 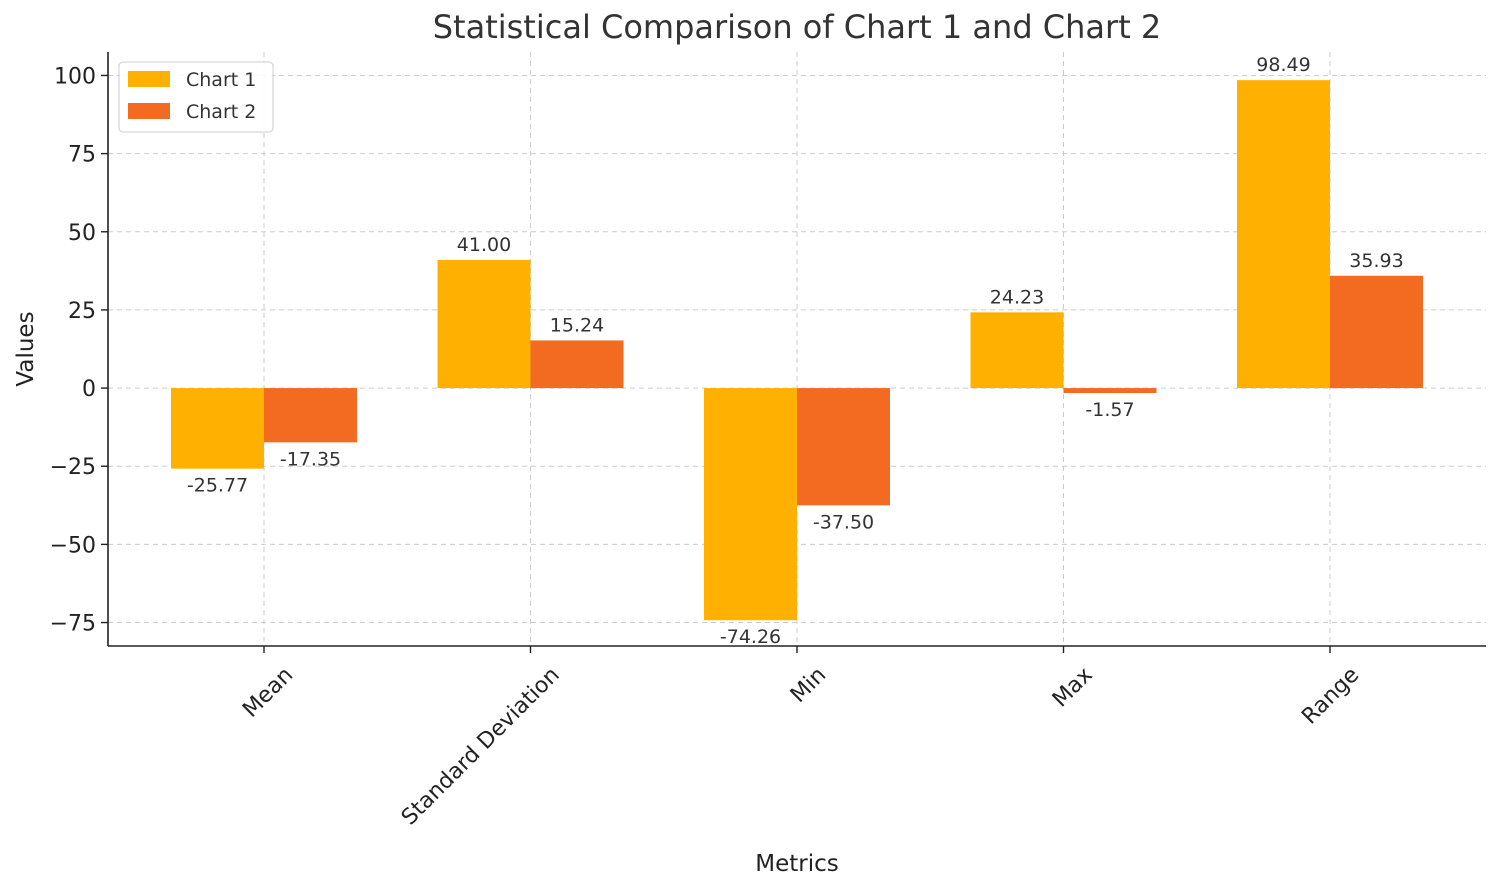 What do you see at coordinates (750, 637) in the screenshot?
I see `data-label: -74.26` at bounding box center [750, 637].